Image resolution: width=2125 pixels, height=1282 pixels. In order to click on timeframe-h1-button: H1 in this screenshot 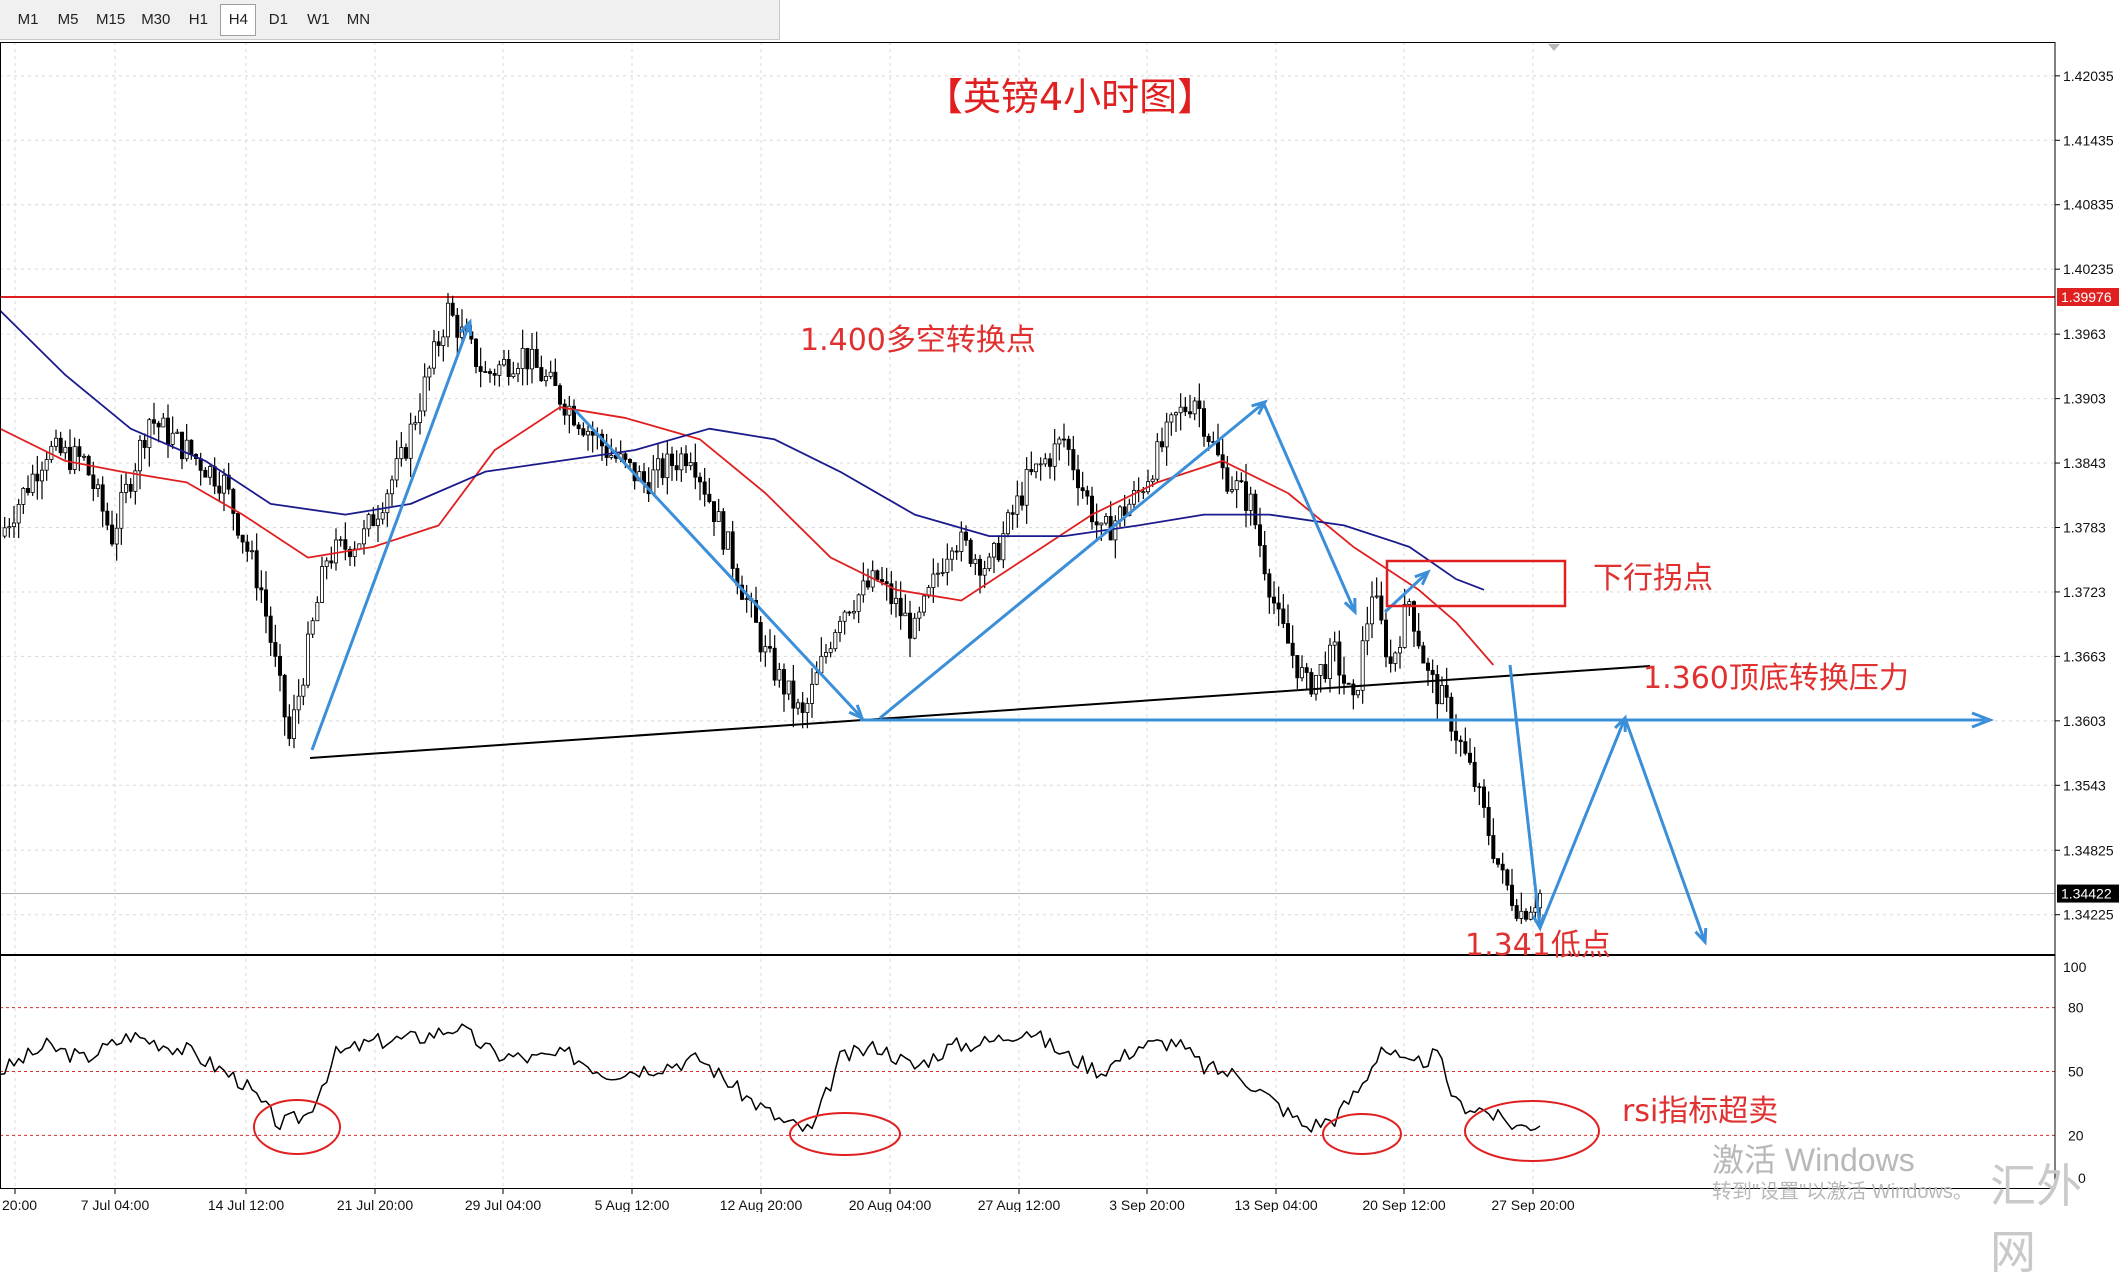, I will do `click(198, 19)`.